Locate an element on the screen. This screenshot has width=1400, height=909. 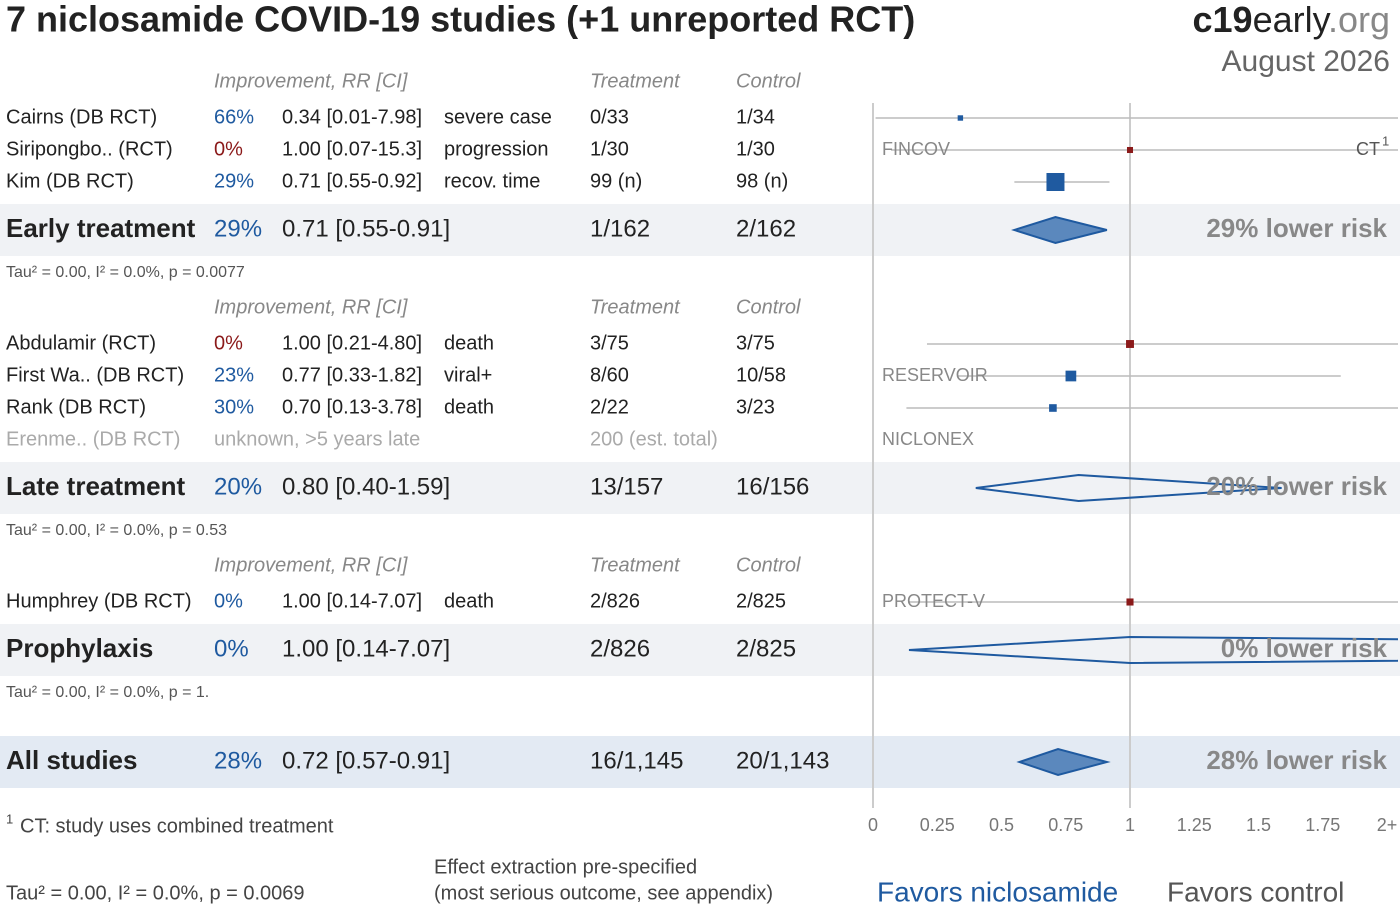
x-tick-label: 0.25 is located at coordinates (937, 825).